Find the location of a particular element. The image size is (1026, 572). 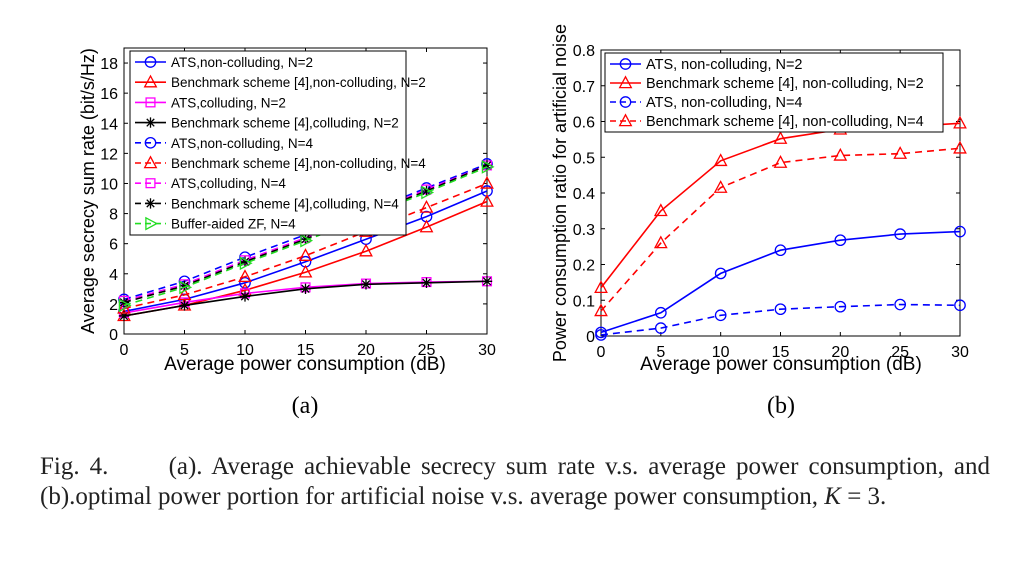

chart-a-panel-label: (a) is located at coordinates (305, 406).